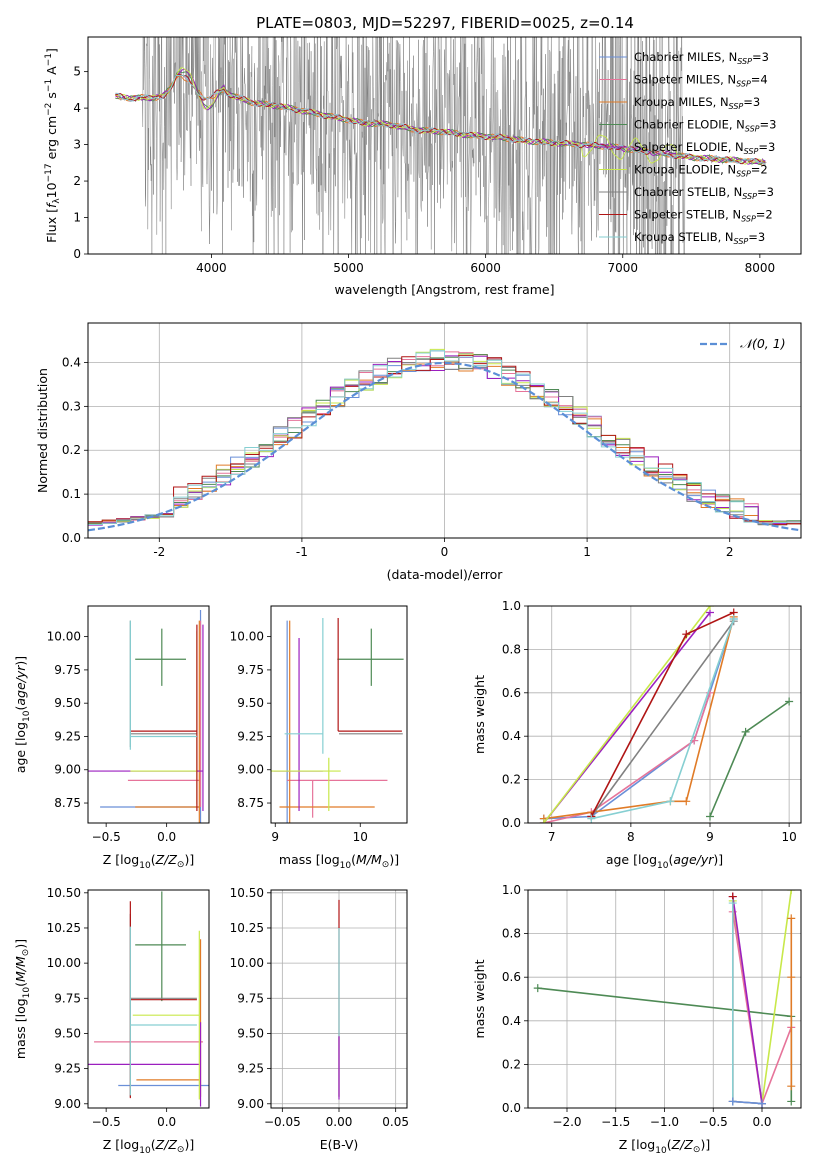 This screenshot has width=819, height=1170. What do you see at coordinates (440, 119) in the screenshot?
I see `spectrum-model-line-salpeter_stelib` at bounding box center [440, 119].